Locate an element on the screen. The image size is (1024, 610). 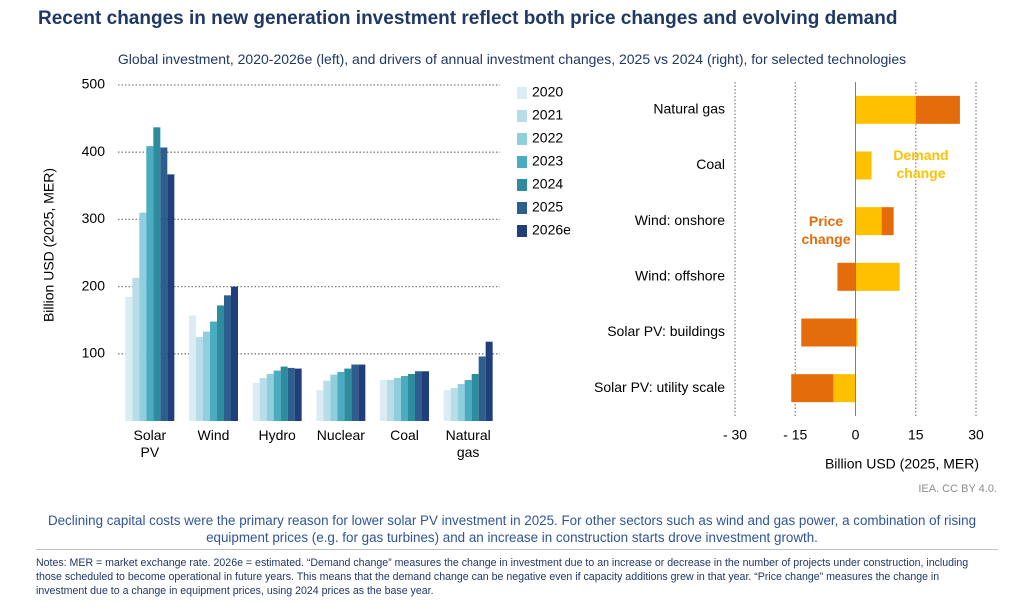
legend-label: 2026e is located at coordinates (551, 230).